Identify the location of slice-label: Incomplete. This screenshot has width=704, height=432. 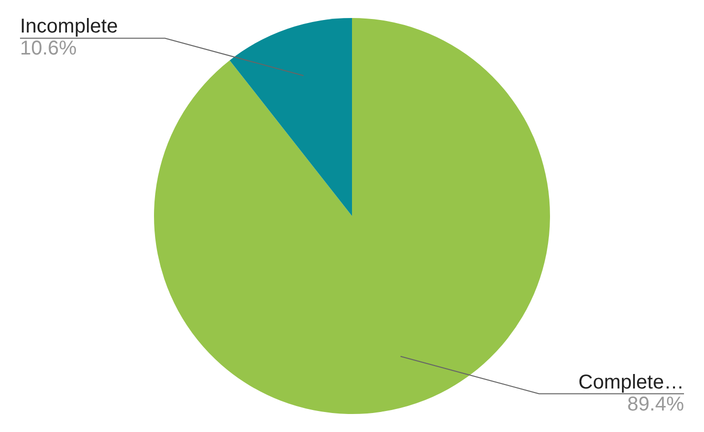
(69, 27).